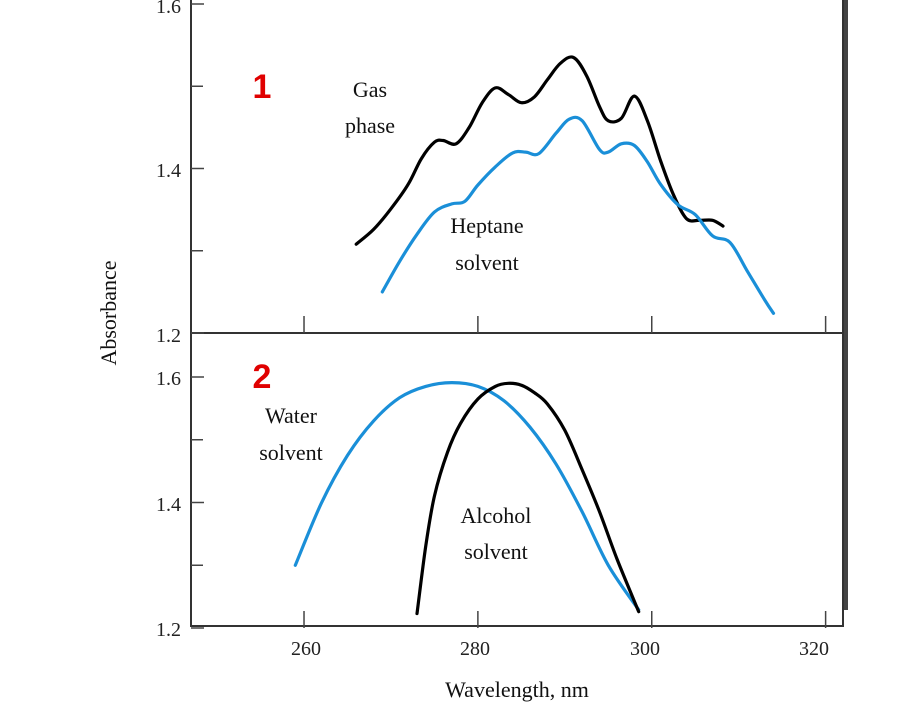  Describe the element at coordinates (645, 649) in the screenshot. I see `xtick-label-300: 300` at that location.